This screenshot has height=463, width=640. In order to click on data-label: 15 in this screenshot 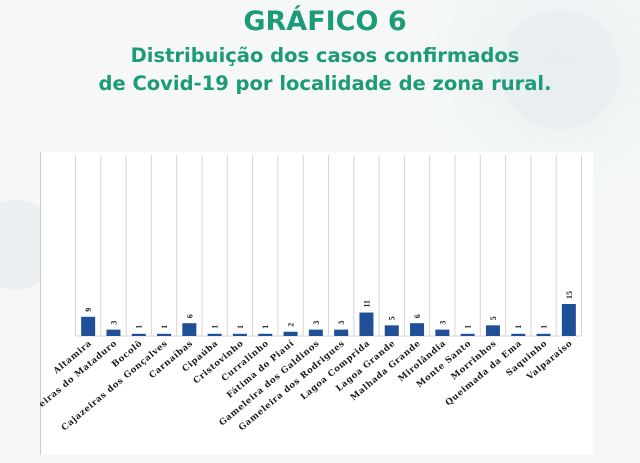, I will do `click(569, 295)`.